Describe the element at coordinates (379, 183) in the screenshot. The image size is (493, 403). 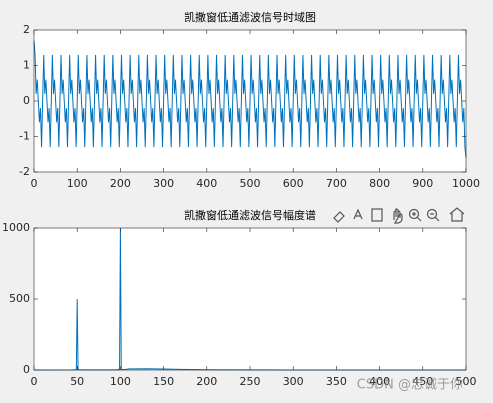
I see `x-tick-label: 800` at that location.